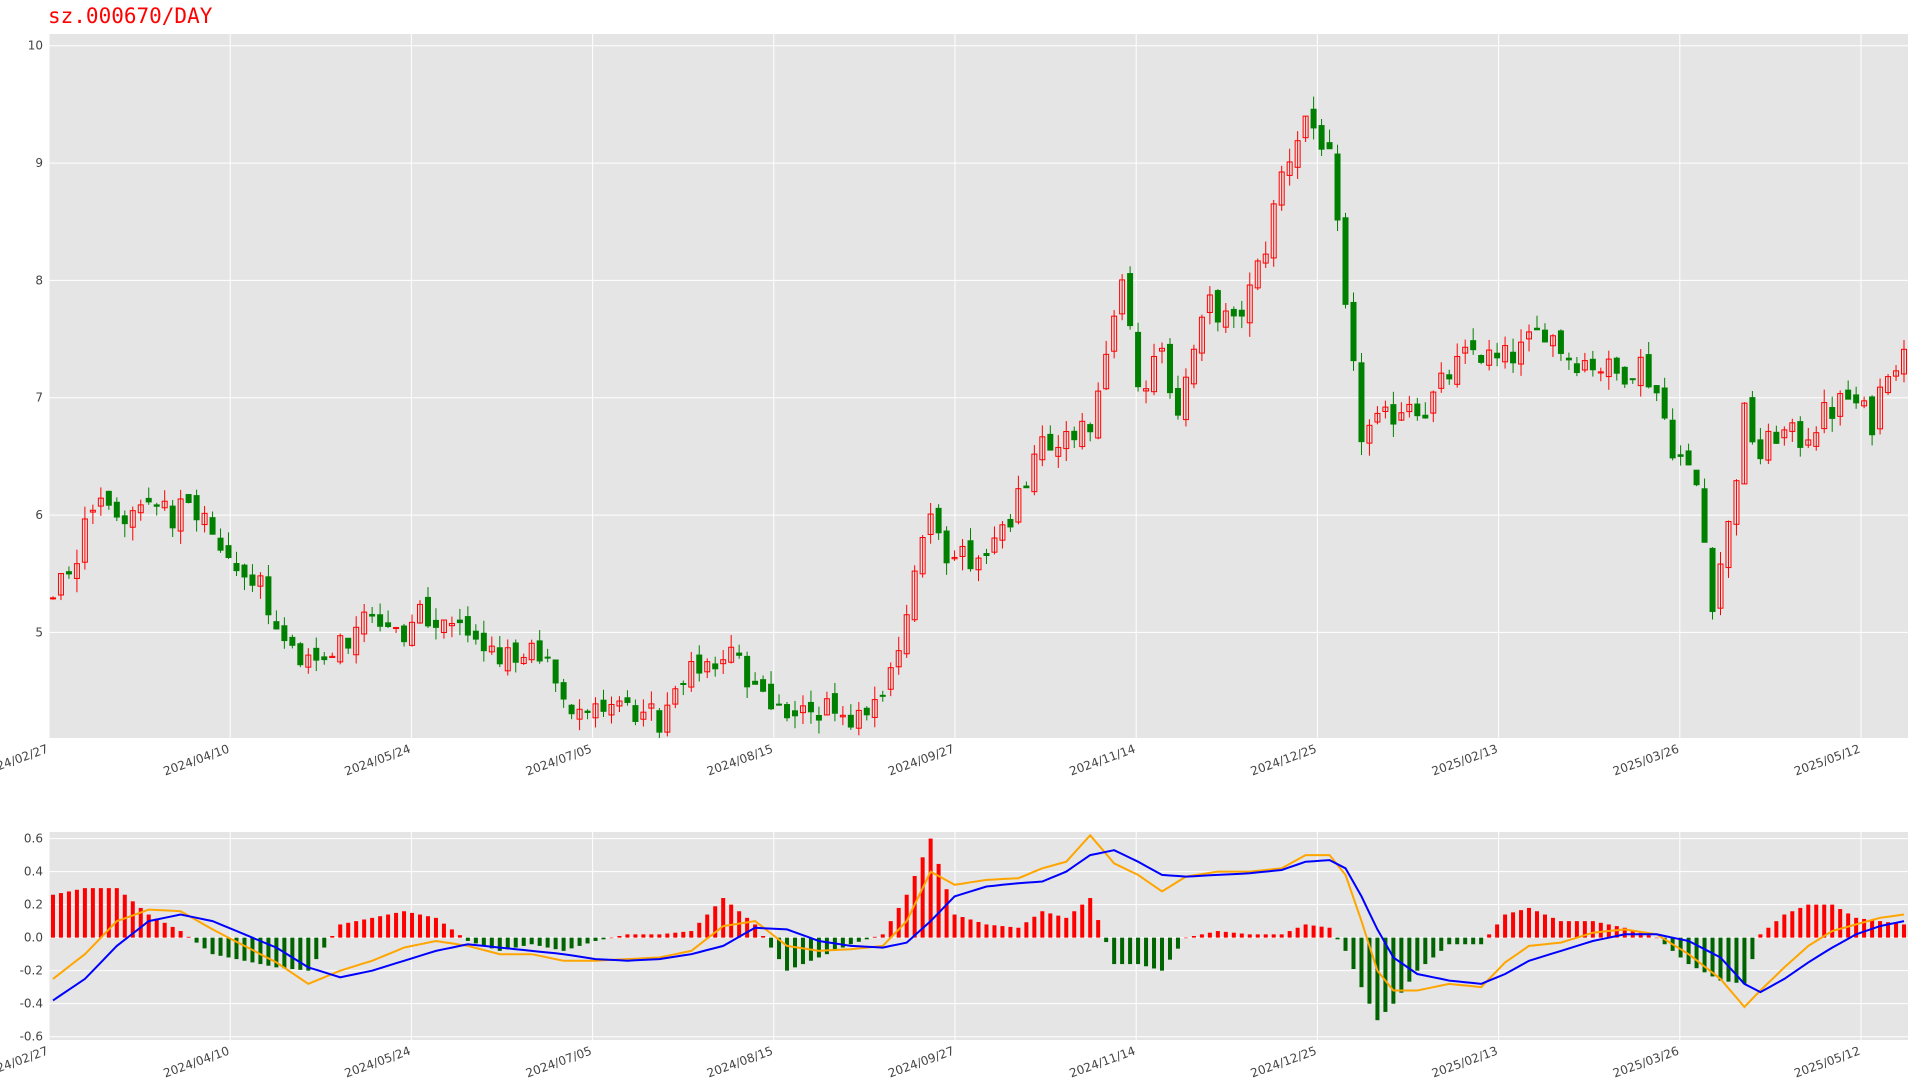 The image size is (1917, 1089). I want to click on macd-y-tick-label: 0.0, so click(33, 938).